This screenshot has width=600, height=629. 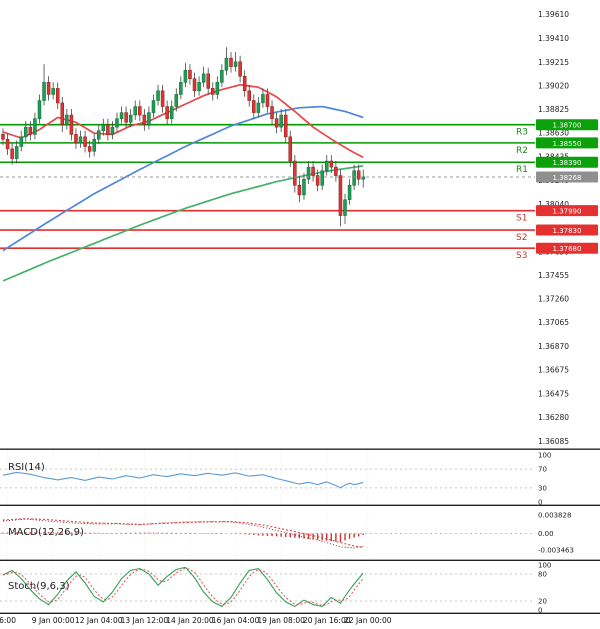 I want to click on price-tick-label: 1.37455, so click(x=553, y=275).